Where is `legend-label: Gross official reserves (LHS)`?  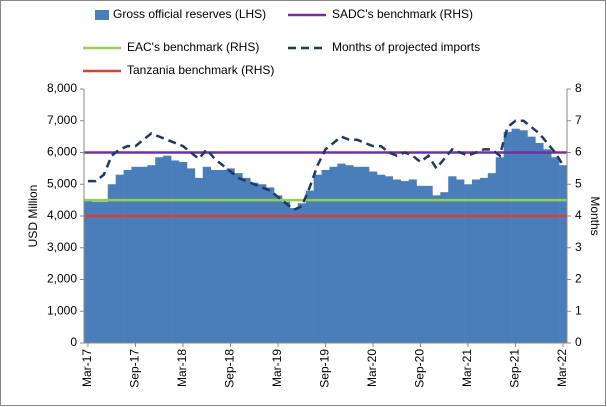
legend-label: Gross official reserves (LHS) is located at coordinates (189, 14).